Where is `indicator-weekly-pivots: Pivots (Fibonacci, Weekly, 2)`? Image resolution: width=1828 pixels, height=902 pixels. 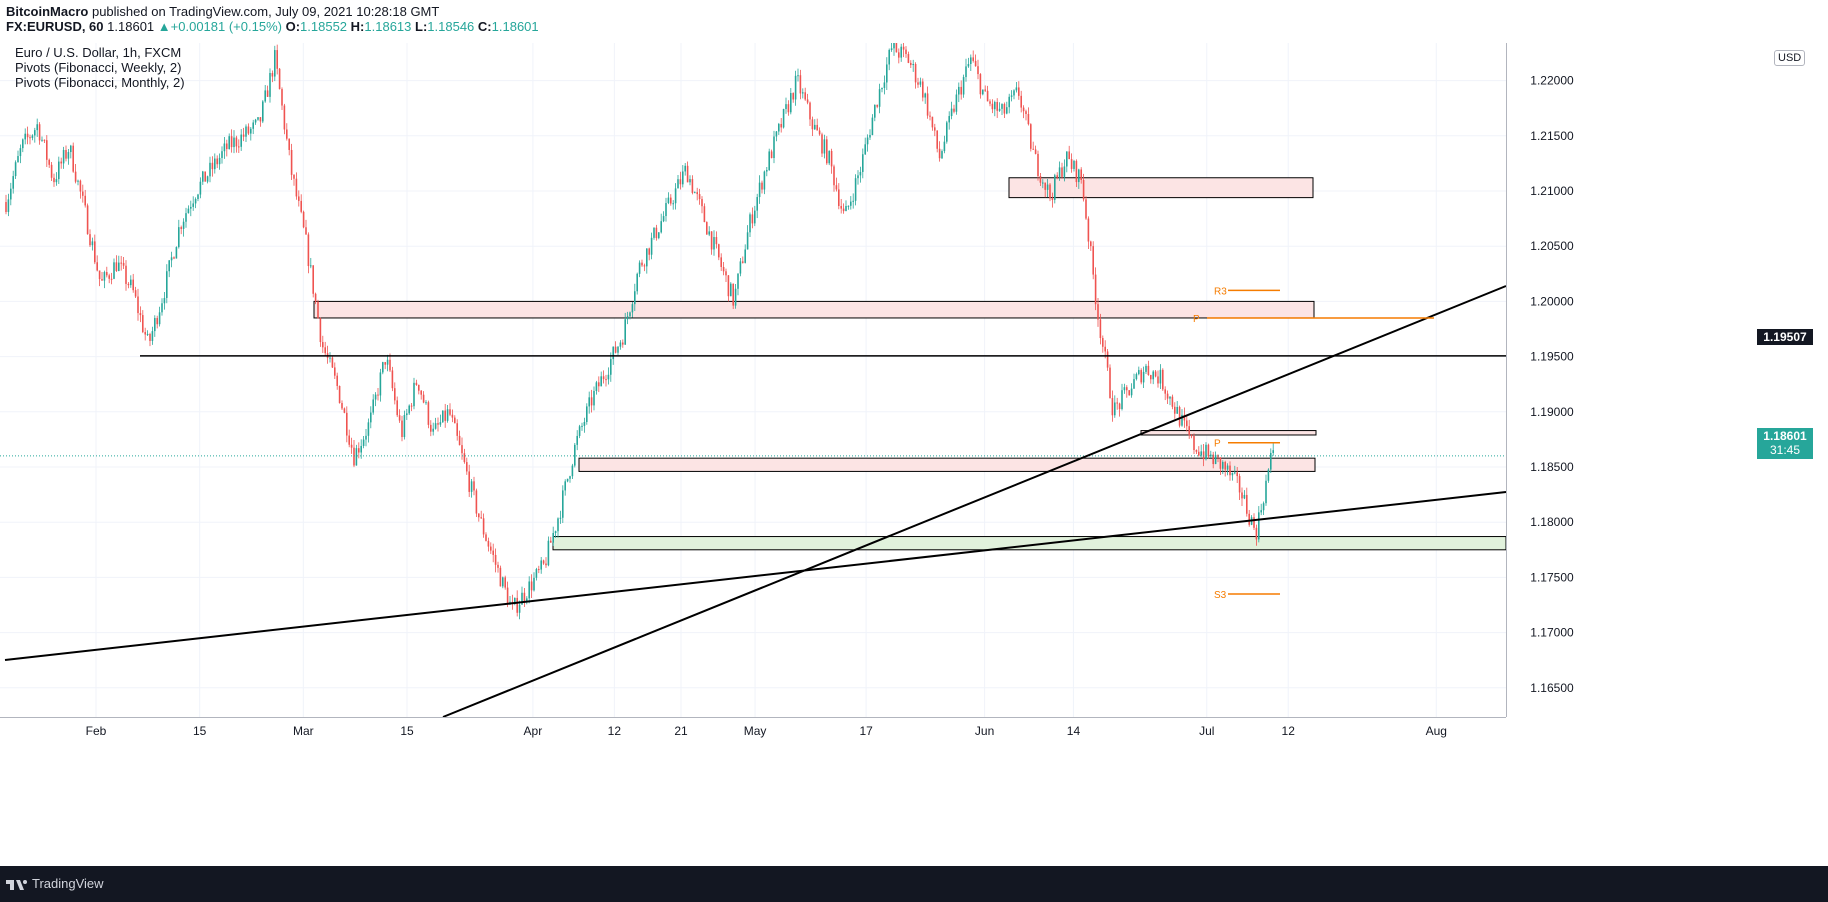
indicator-weekly-pivots: Pivots (Fibonacci, Weekly, 2) is located at coordinates (98, 67).